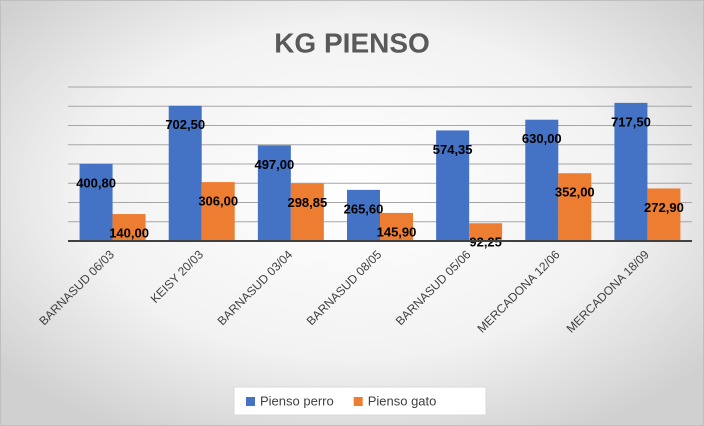 The image size is (704, 426). Describe the element at coordinates (307, 202) in the screenshot. I see `value-label: 298,85` at that location.